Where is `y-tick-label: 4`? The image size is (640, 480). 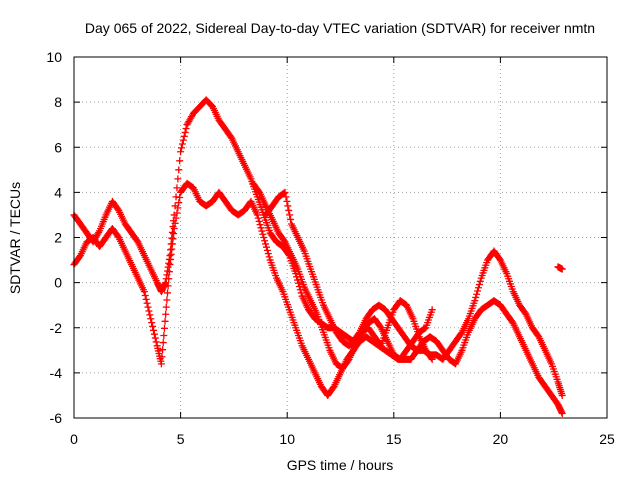
y-tick-label: 4 is located at coordinates (58, 192).